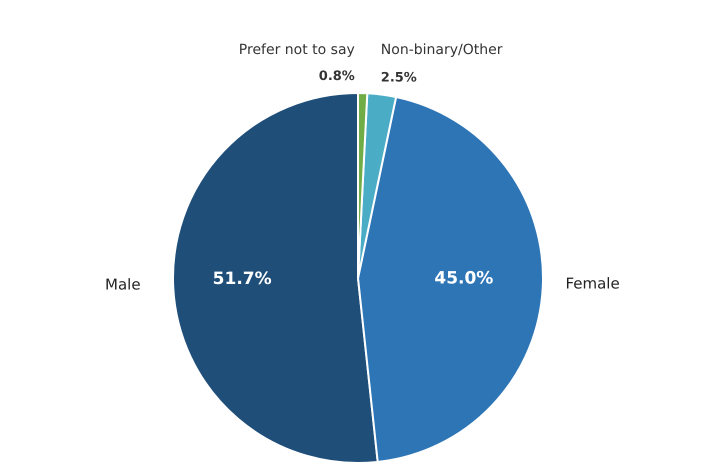 This screenshot has height=469, width=708. What do you see at coordinates (398, 78) in the screenshot?
I see `data-label: 2.5%` at bounding box center [398, 78].